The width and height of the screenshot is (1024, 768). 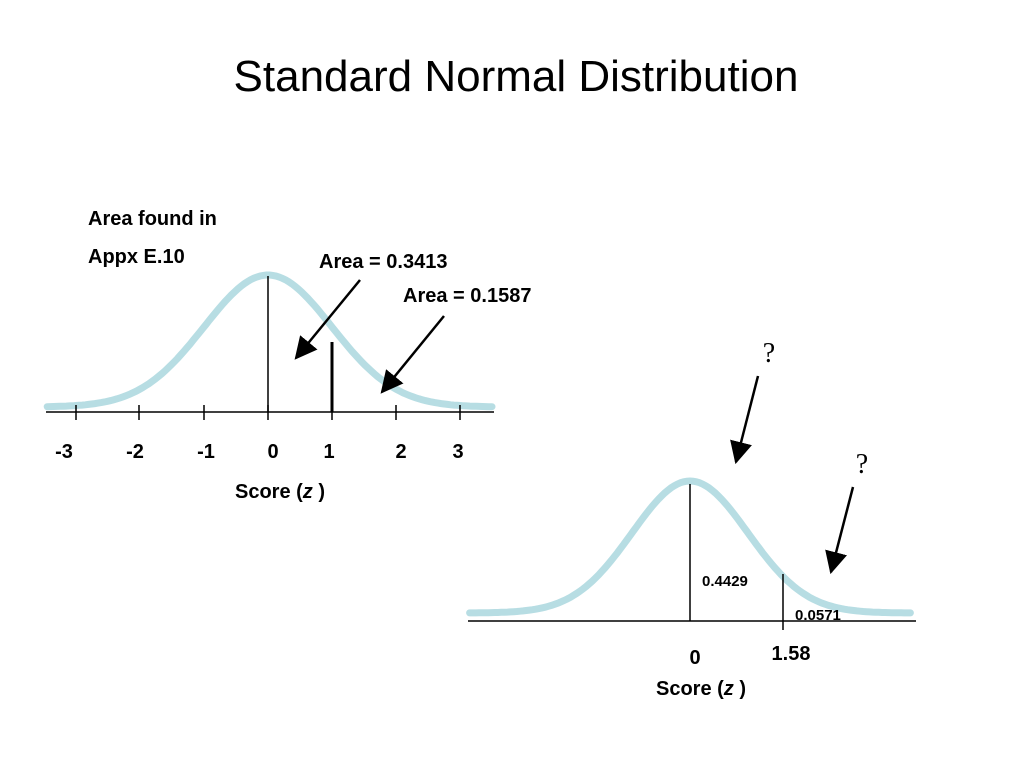 I want to click on area-value-tail: 0.0571, so click(x=818, y=615).